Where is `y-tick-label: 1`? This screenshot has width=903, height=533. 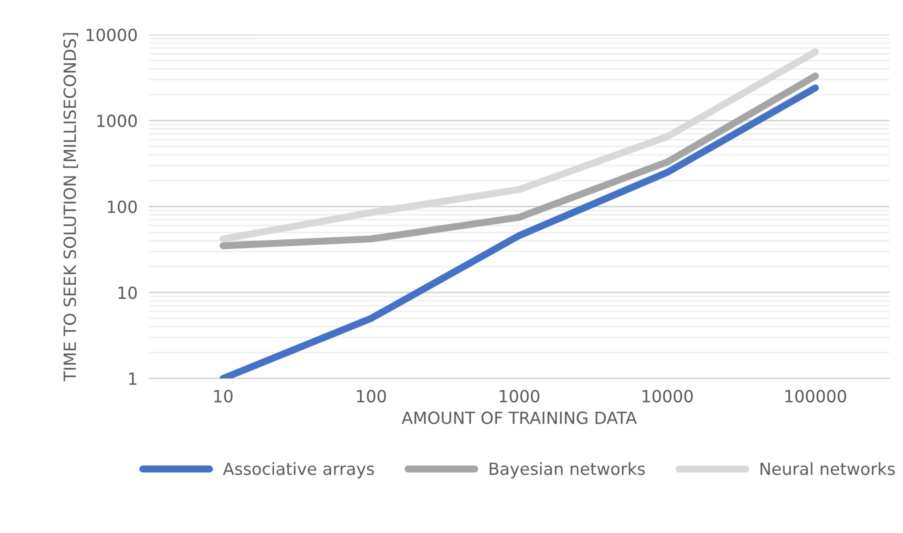 y-tick-label: 1 is located at coordinates (132, 378).